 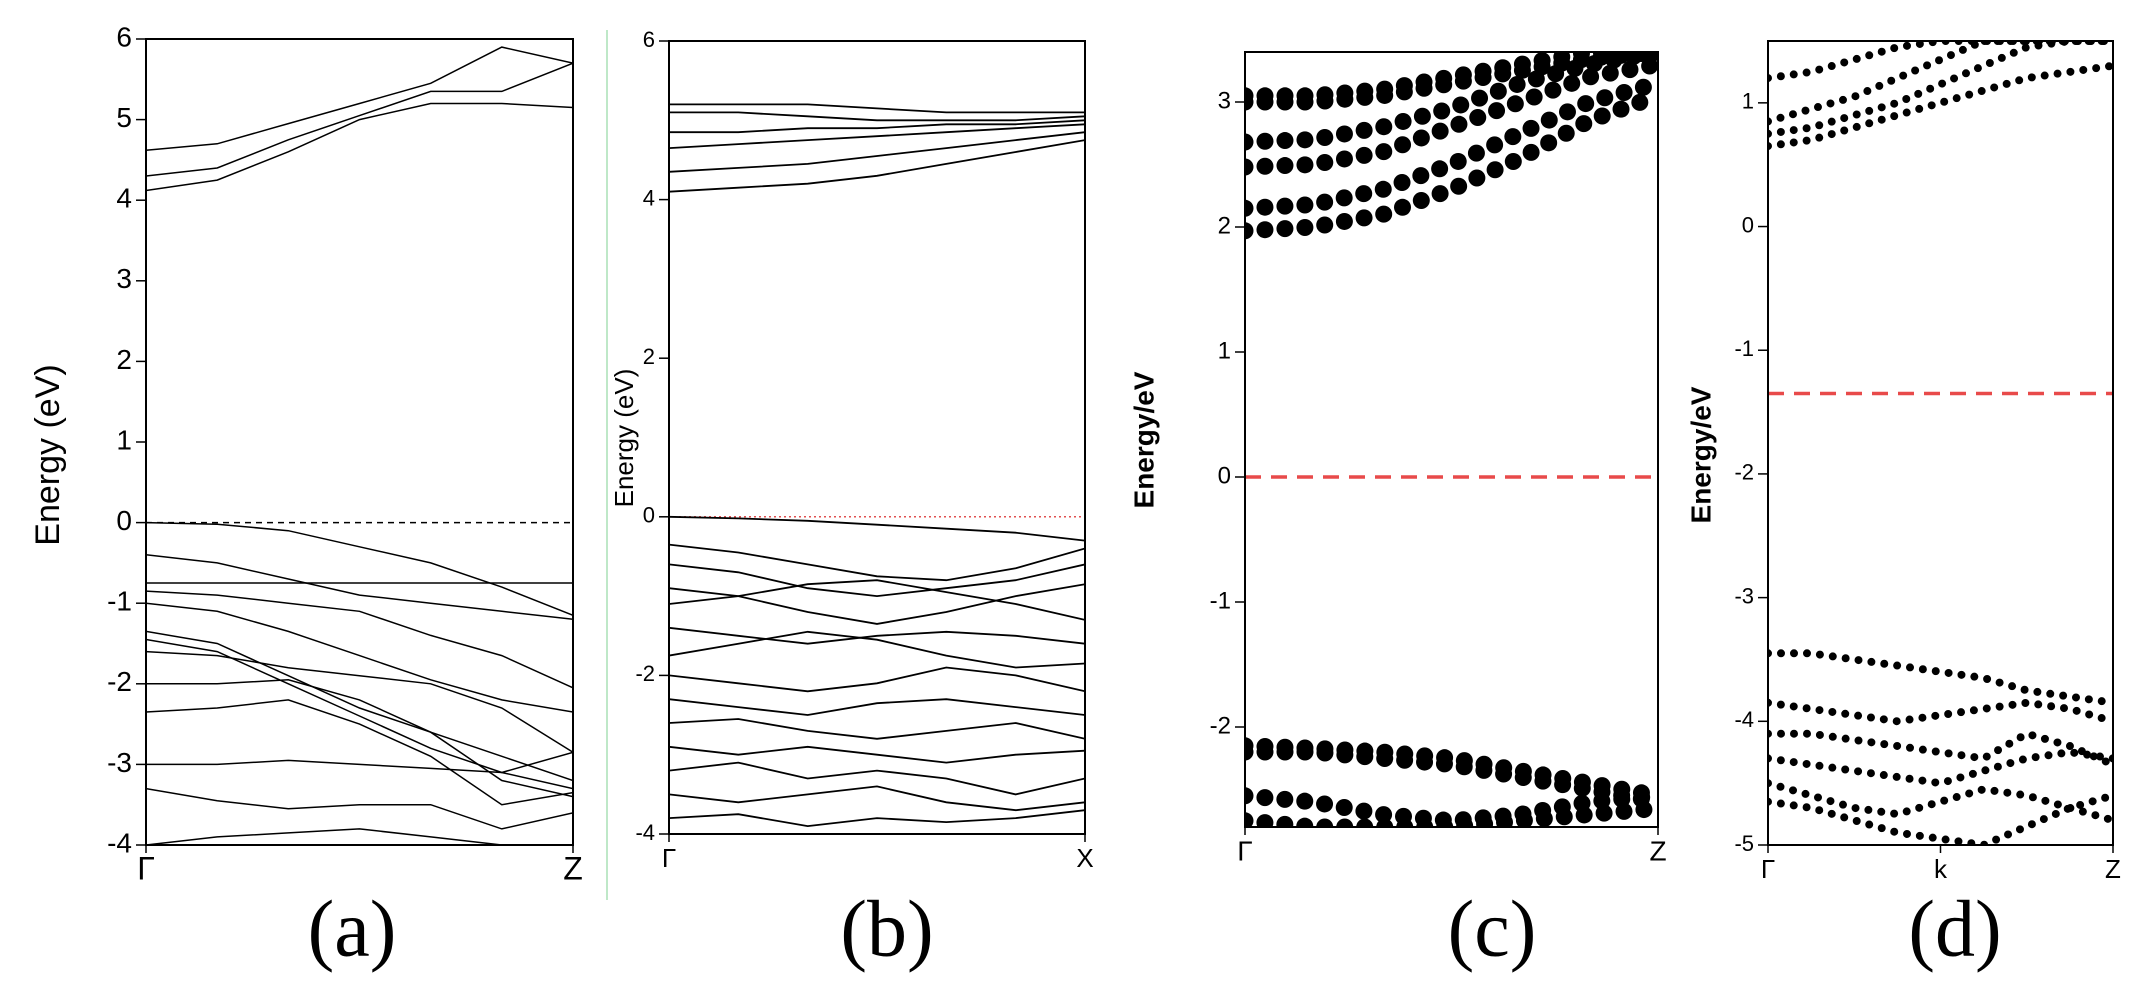 I want to click on plot-area, so click(x=1940, y=443).